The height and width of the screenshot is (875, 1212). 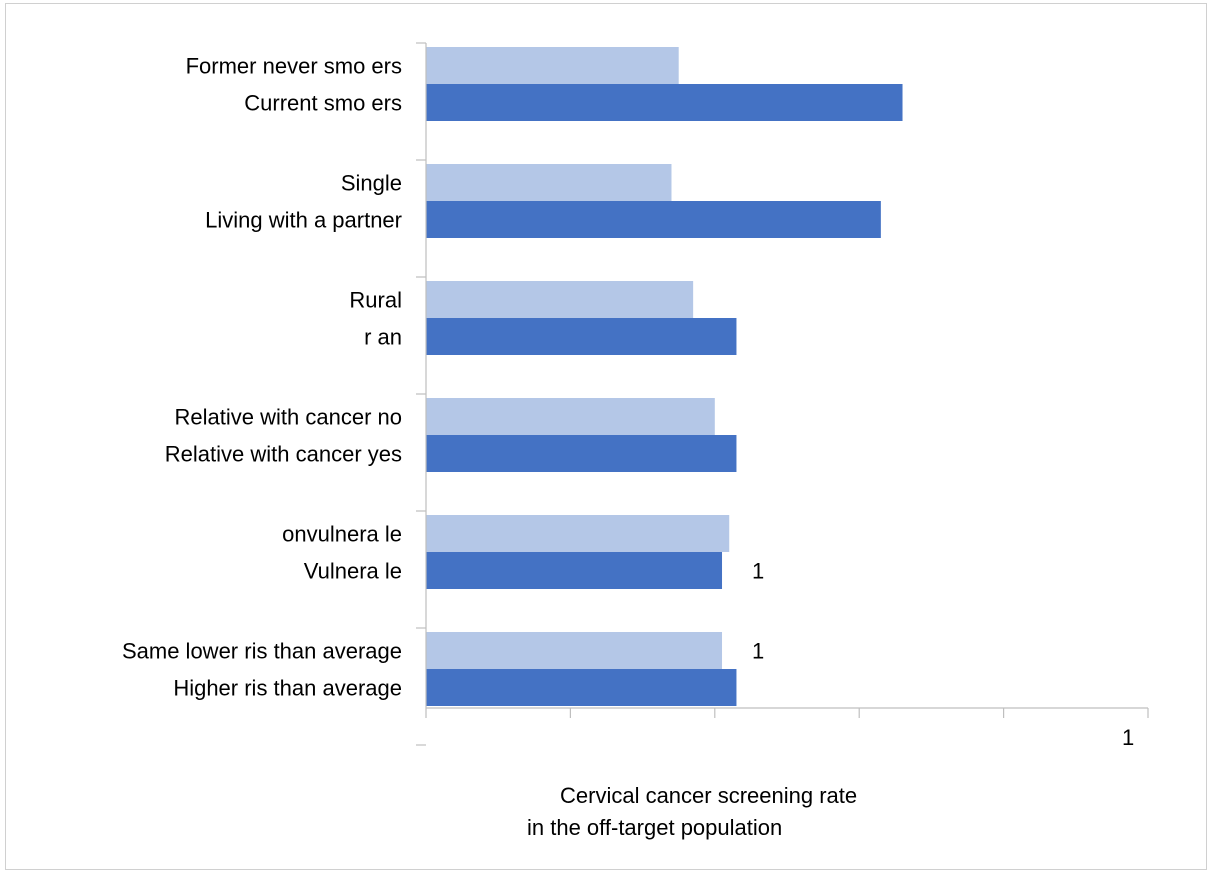 What do you see at coordinates (383, 337) in the screenshot?
I see `category-label-2-1: r an` at bounding box center [383, 337].